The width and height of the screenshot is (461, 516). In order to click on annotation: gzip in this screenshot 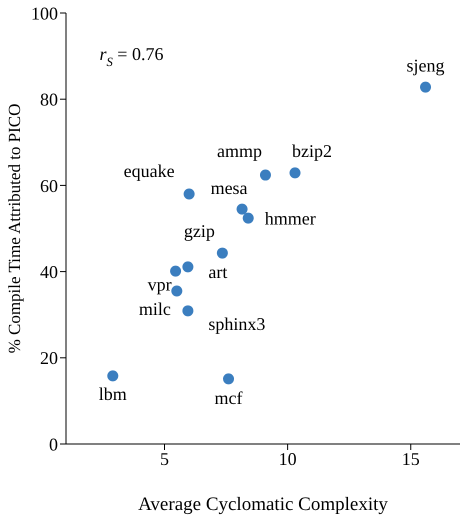, I will do `click(199, 231)`.